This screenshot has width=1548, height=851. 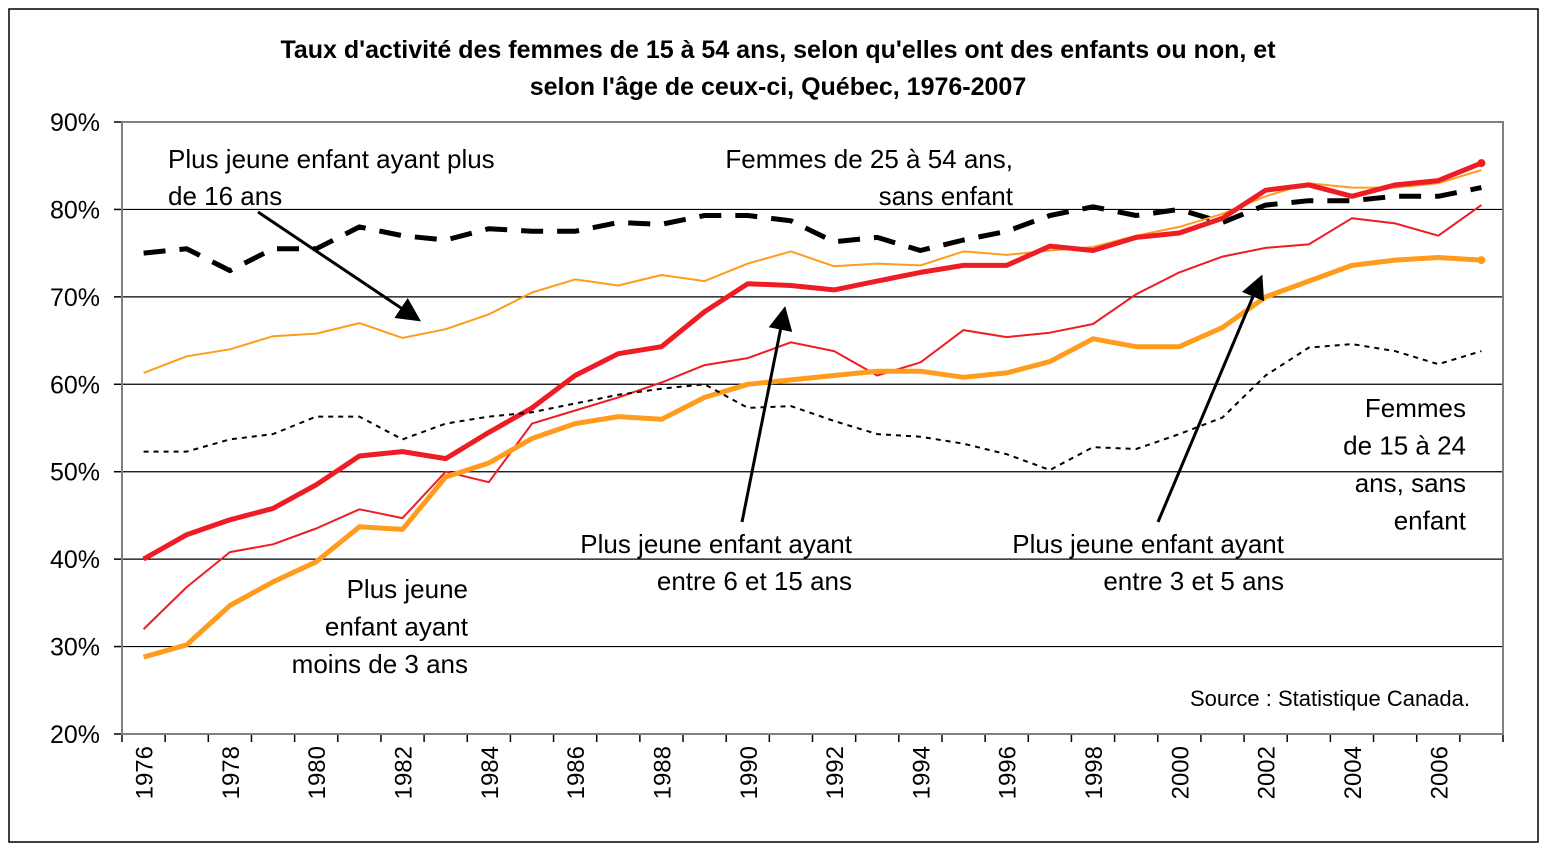 What do you see at coordinates (946, 196) in the screenshot?
I see `annotation: sans enfant` at bounding box center [946, 196].